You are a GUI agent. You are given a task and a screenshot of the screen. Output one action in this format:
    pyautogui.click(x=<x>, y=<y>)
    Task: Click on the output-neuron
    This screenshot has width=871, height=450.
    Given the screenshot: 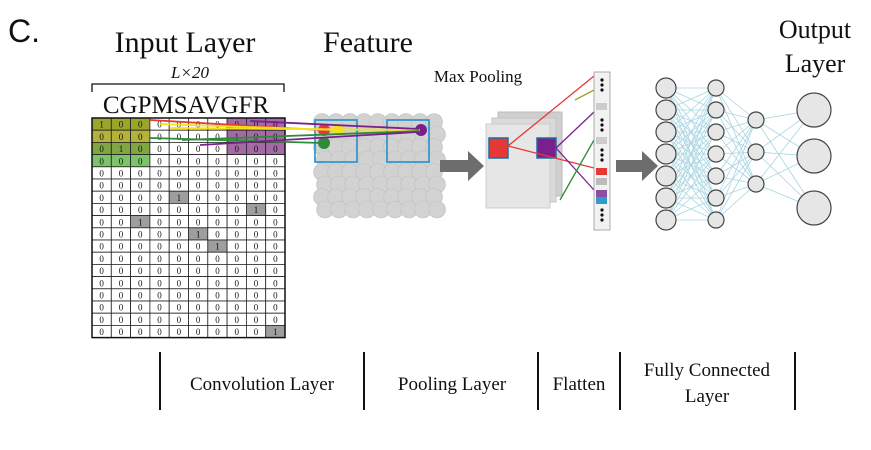 What is the action you would take?
    pyautogui.click(x=814, y=208)
    